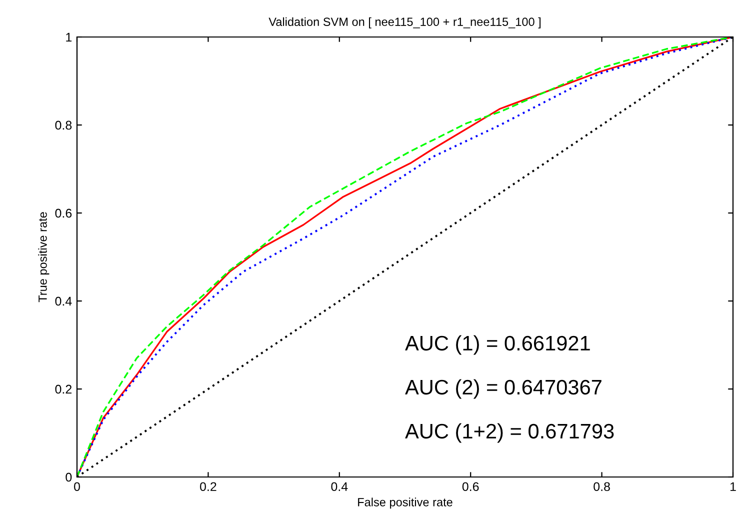 This screenshot has height=523, width=738. I want to click on x-tick-label: 0.4, so click(339, 487).